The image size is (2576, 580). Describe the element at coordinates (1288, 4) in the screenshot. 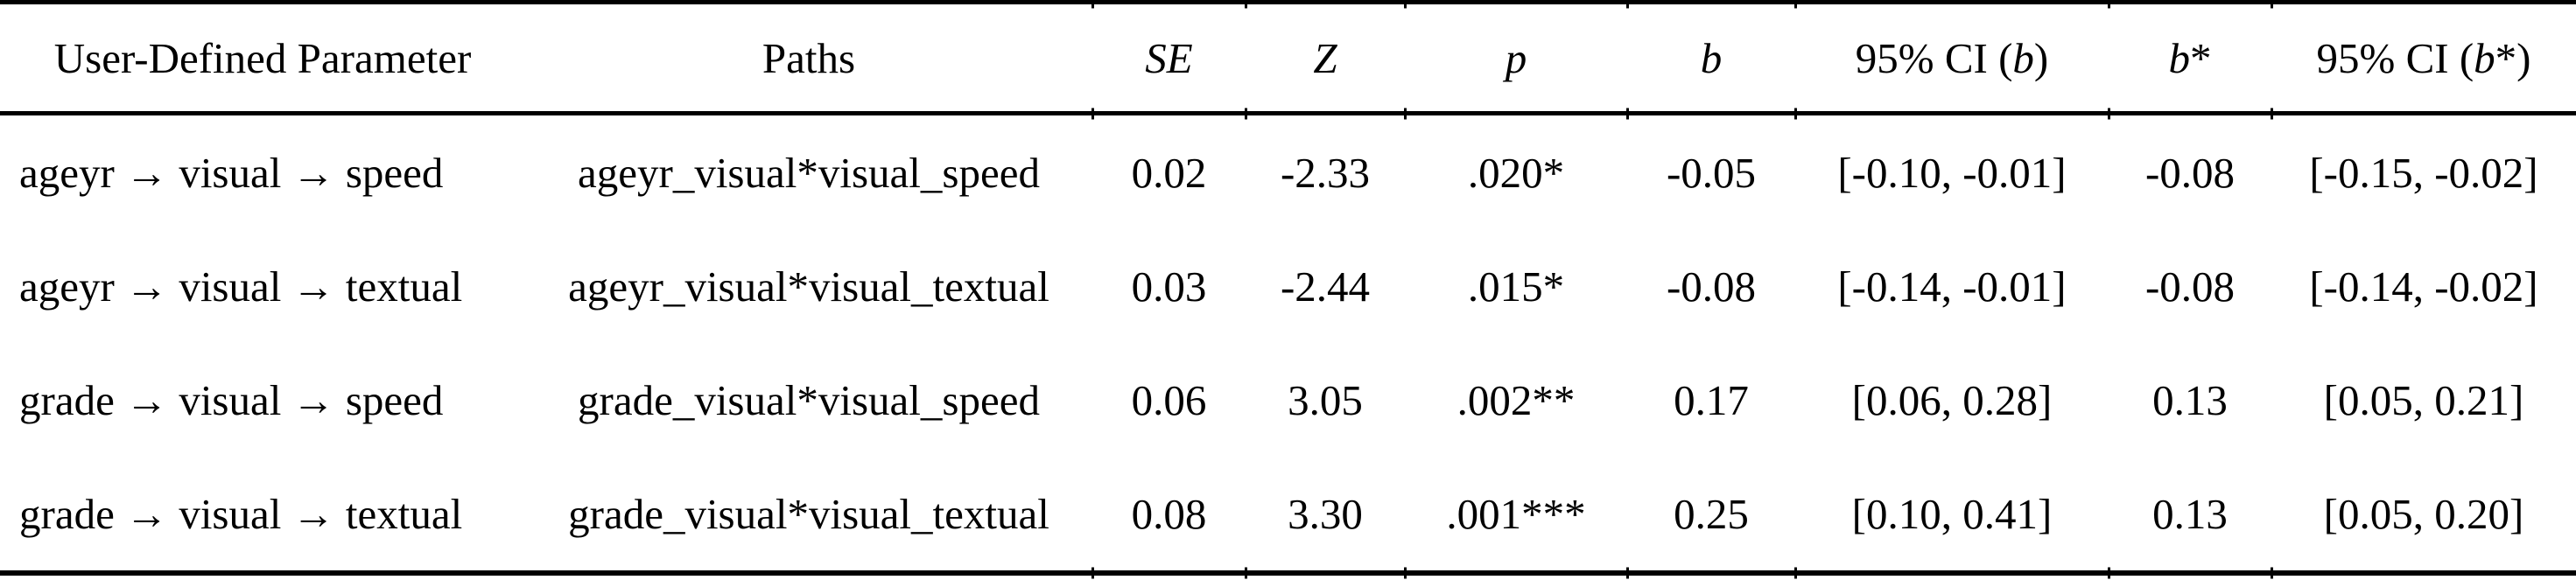

I see `table-top-border` at that location.